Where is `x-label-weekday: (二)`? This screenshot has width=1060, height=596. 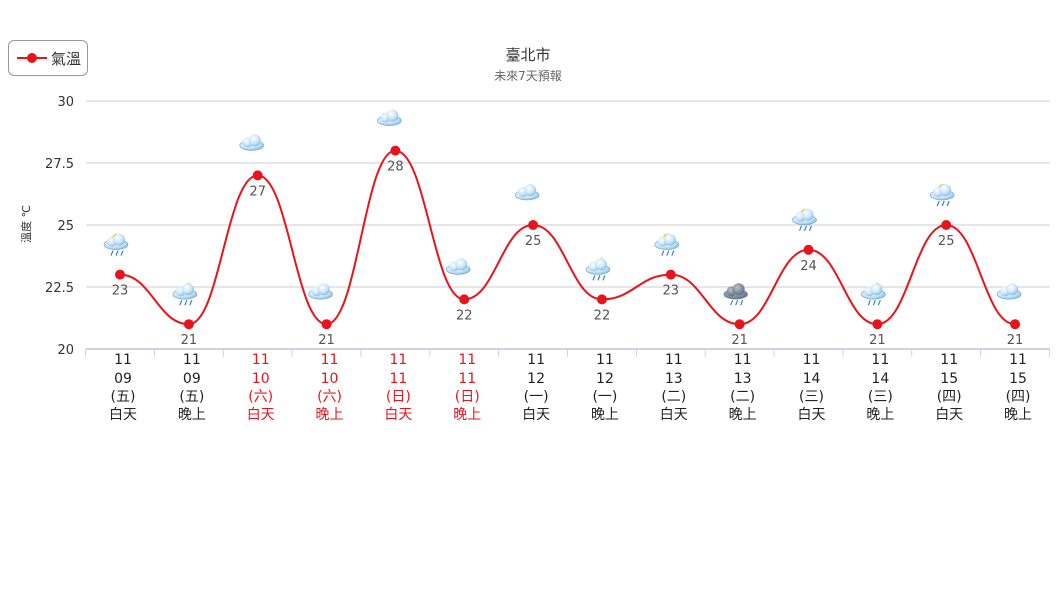 x-label-weekday: (二) is located at coordinates (673, 397).